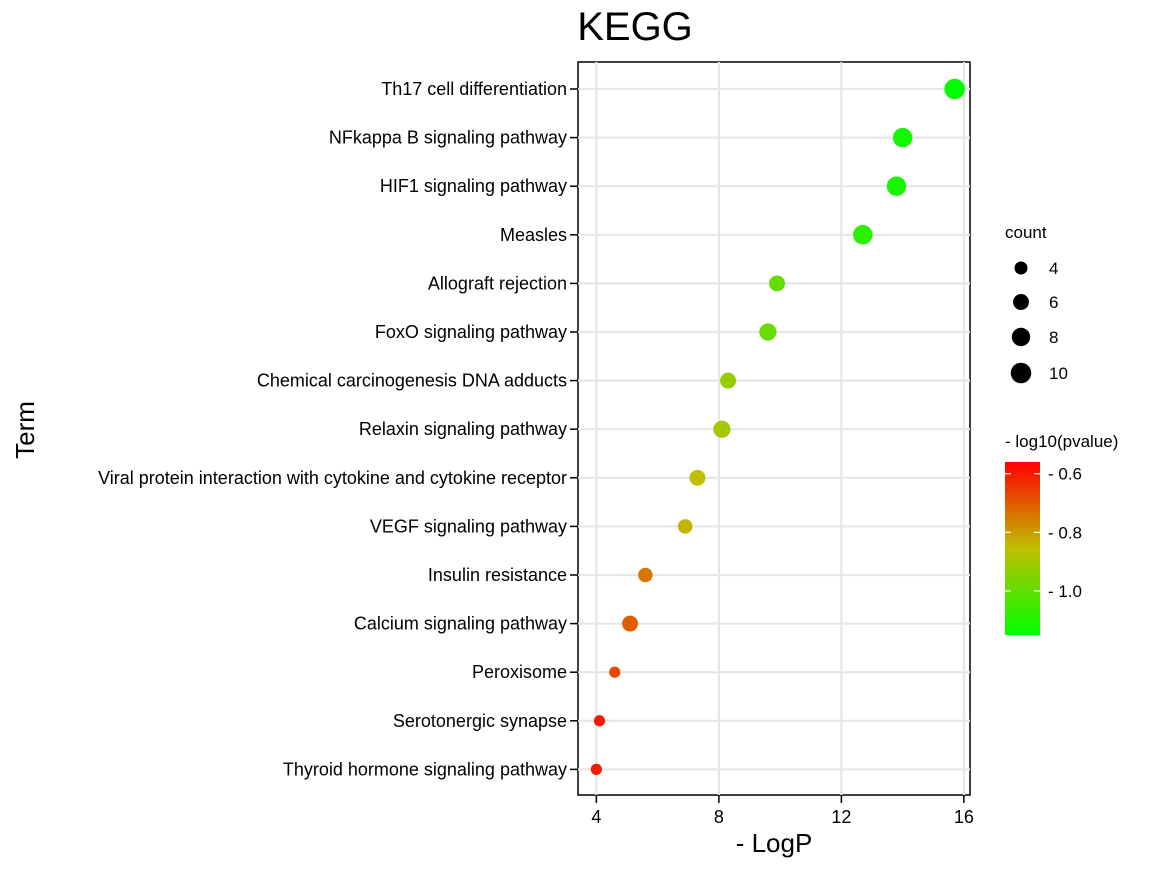 The height and width of the screenshot is (869, 1160). Describe the element at coordinates (1053, 337) in the screenshot. I see `size-legend-label: 8` at that location.